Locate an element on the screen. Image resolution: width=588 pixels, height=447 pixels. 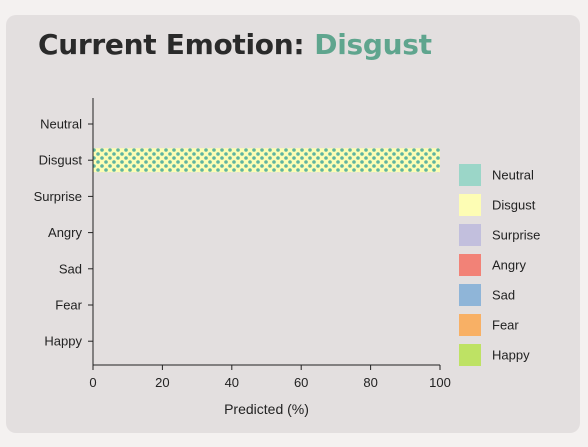
legend-swatch-neutral is located at coordinates (470, 175).